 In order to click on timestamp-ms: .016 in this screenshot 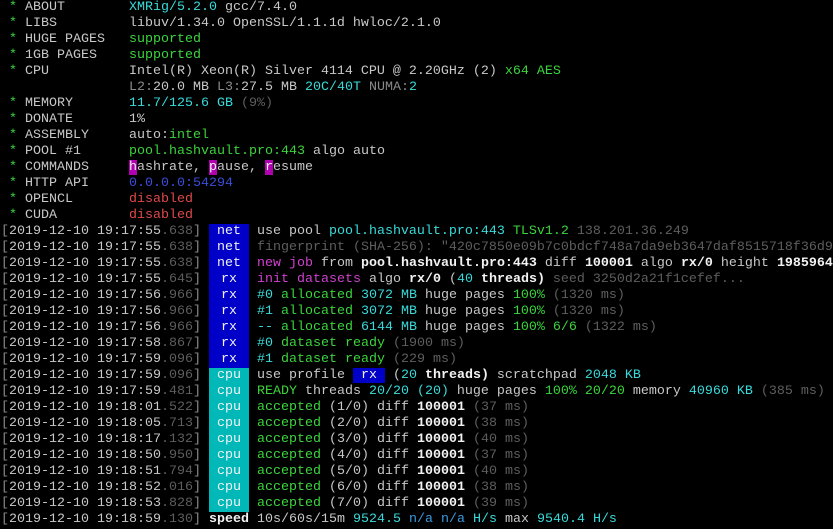, I will do `click(176, 487)`.